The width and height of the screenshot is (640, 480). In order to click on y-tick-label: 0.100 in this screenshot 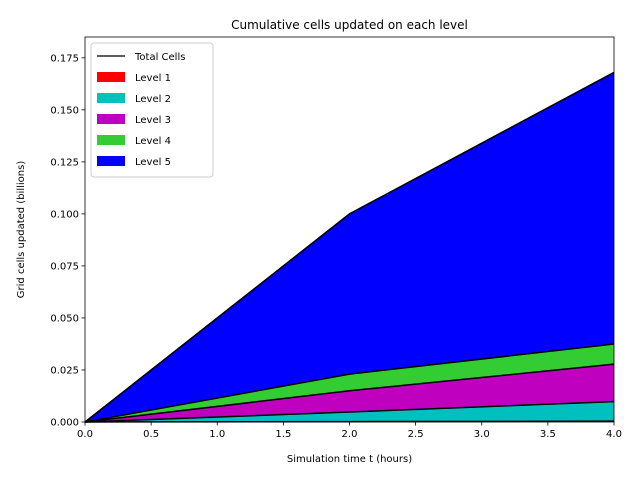, I will do `click(64, 214)`.